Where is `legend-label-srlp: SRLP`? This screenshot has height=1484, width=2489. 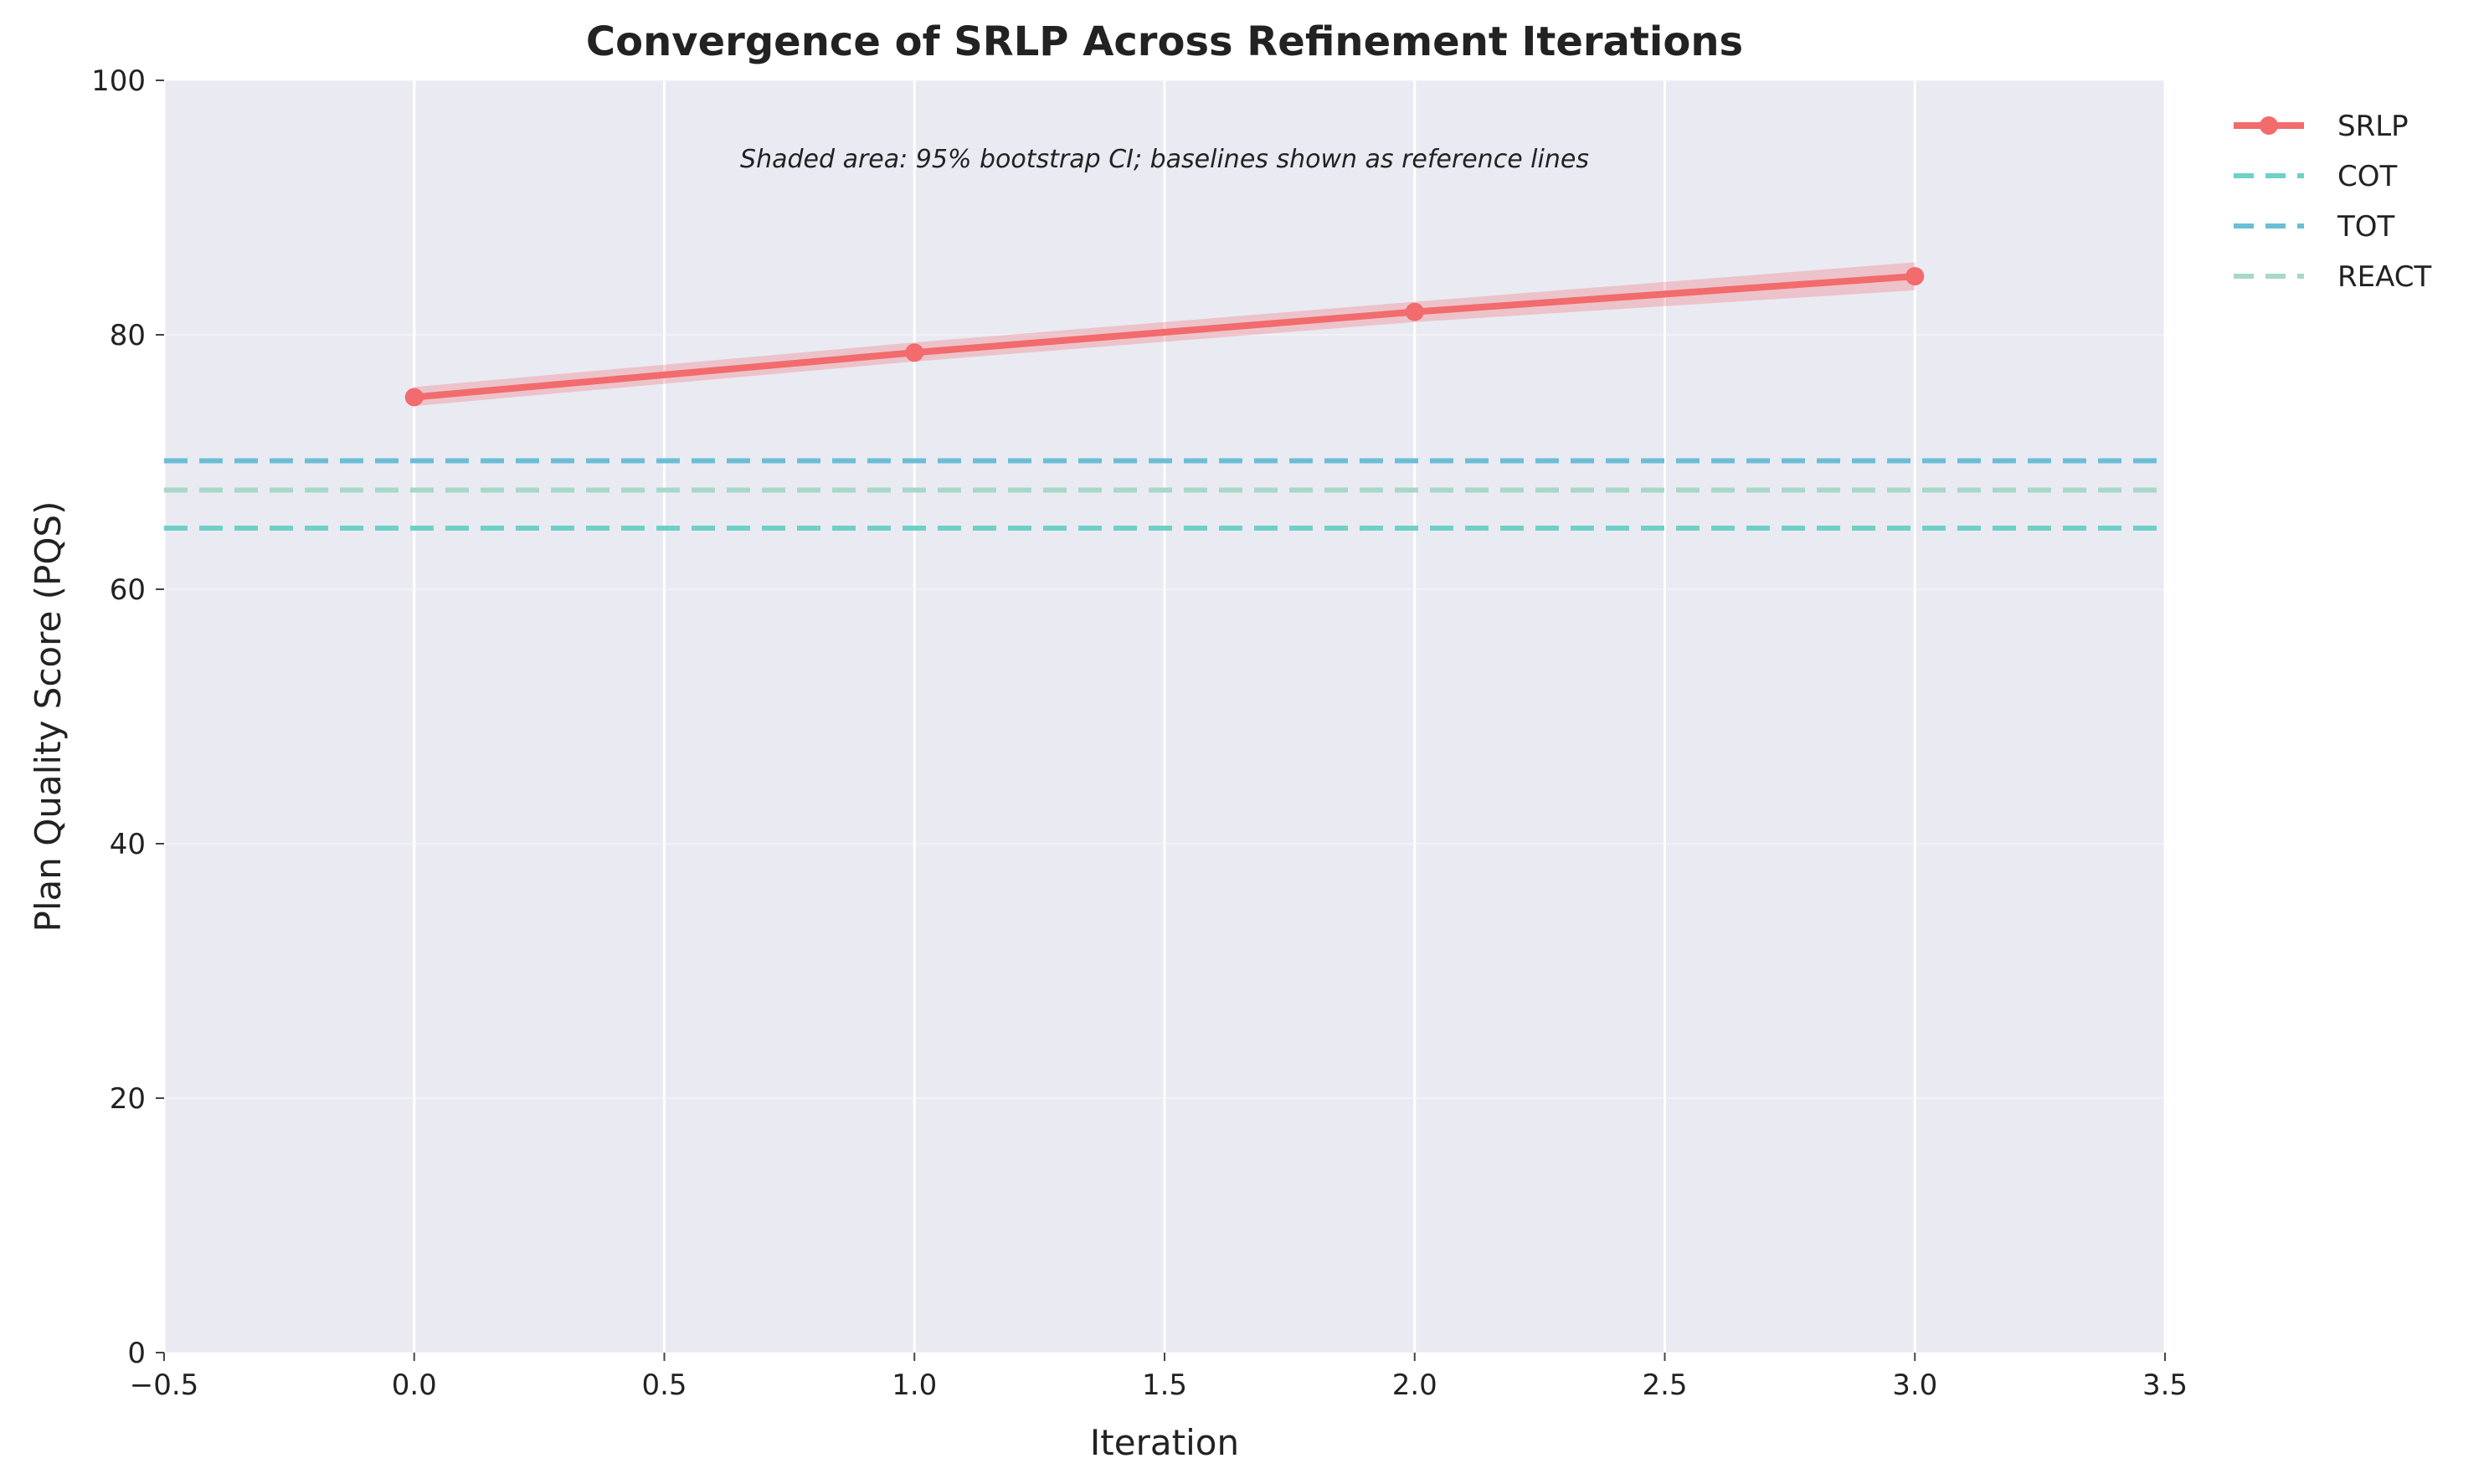 legend-label-srlp: SRLP is located at coordinates (2373, 127).